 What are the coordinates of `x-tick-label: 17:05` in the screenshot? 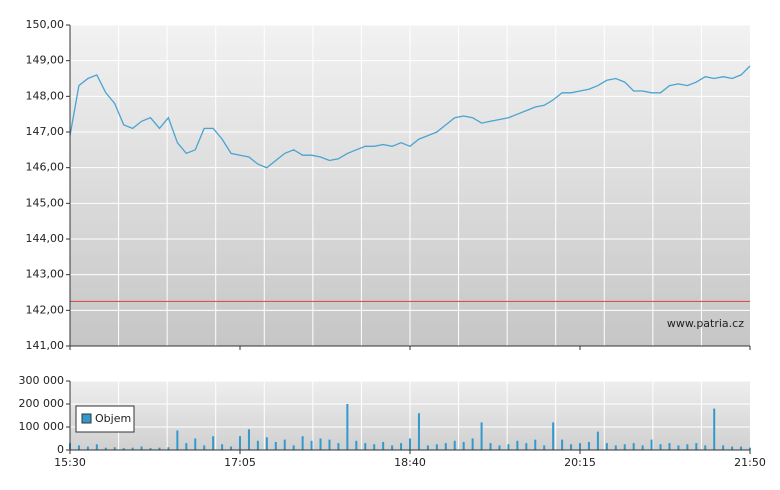 It's located at (240, 462).